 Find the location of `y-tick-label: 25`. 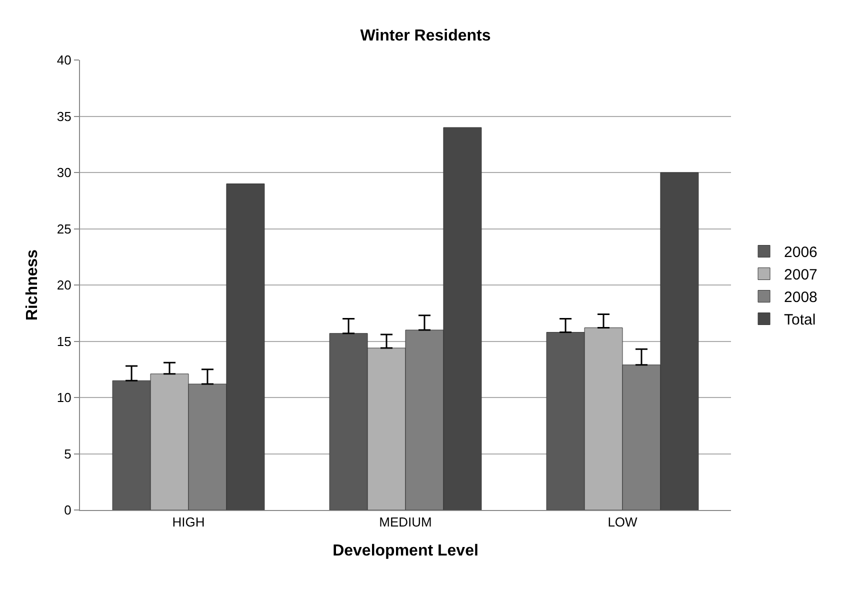

y-tick-label: 25 is located at coordinates (64, 228).